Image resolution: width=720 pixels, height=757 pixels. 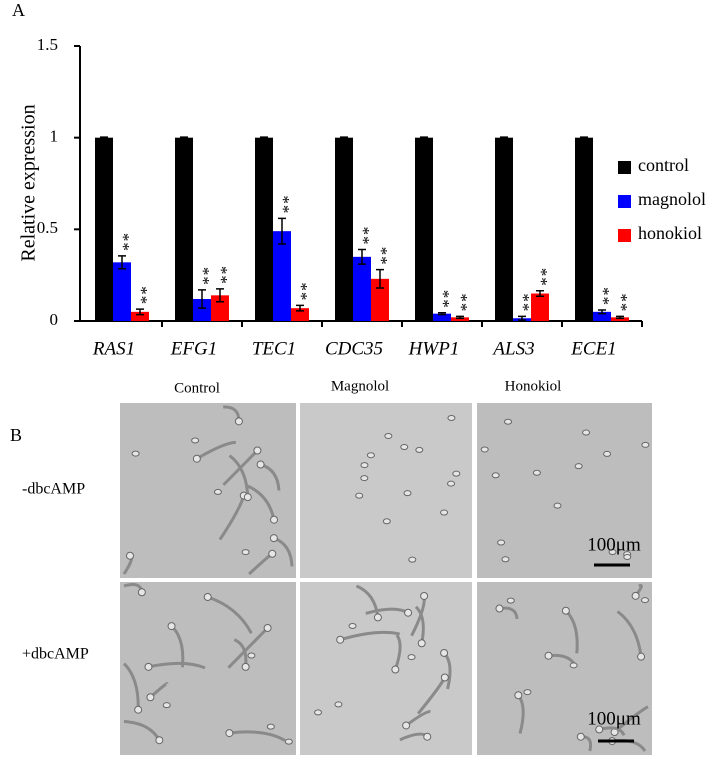 I want to click on y-tick-label: 1.5, so click(x=47, y=44).